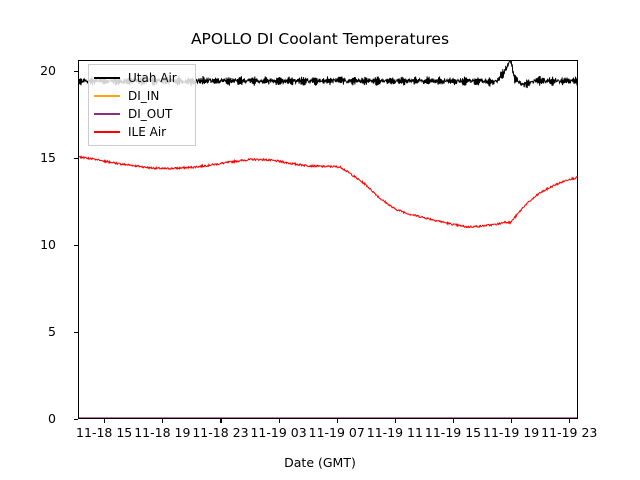 The height and width of the screenshot is (480, 640). Describe the element at coordinates (511, 432) in the screenshot. I see `x-tick-label: 11-19 19` at that location.